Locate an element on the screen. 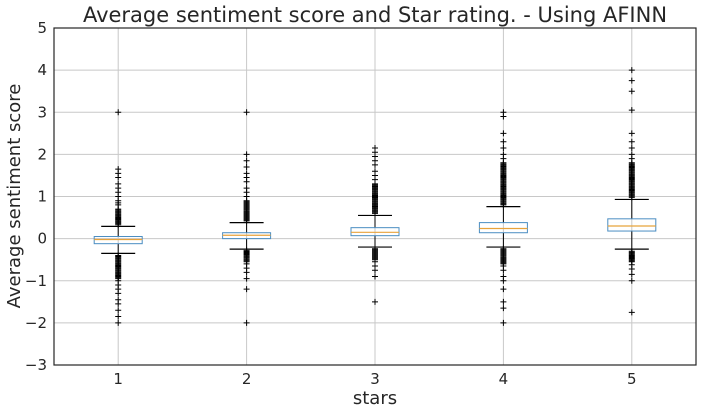  y-tick-label: 1 is located at coordinates (42, 197).